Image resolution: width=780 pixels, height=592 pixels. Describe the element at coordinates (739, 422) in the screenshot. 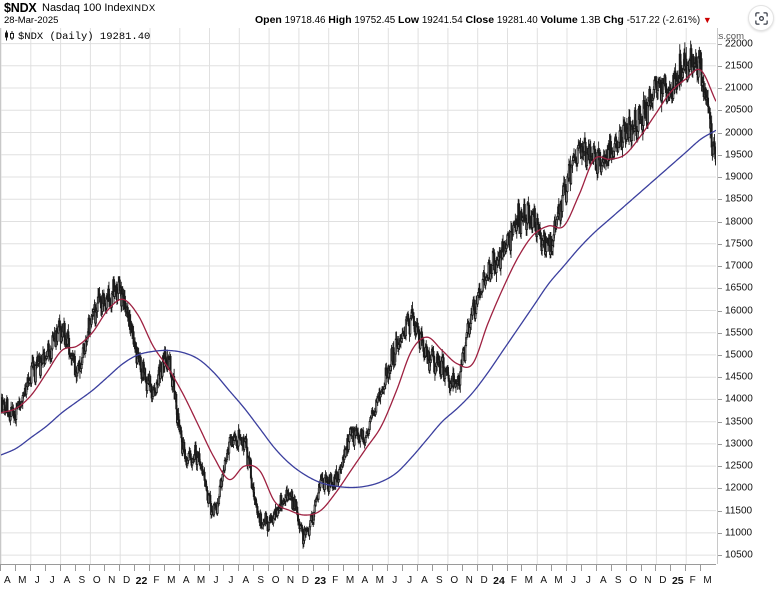

I see `price-axis-label: 13500` at that location.